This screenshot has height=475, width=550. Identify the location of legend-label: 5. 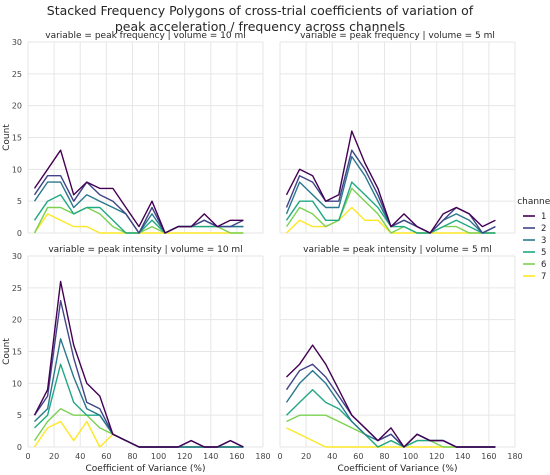
(543, 253).